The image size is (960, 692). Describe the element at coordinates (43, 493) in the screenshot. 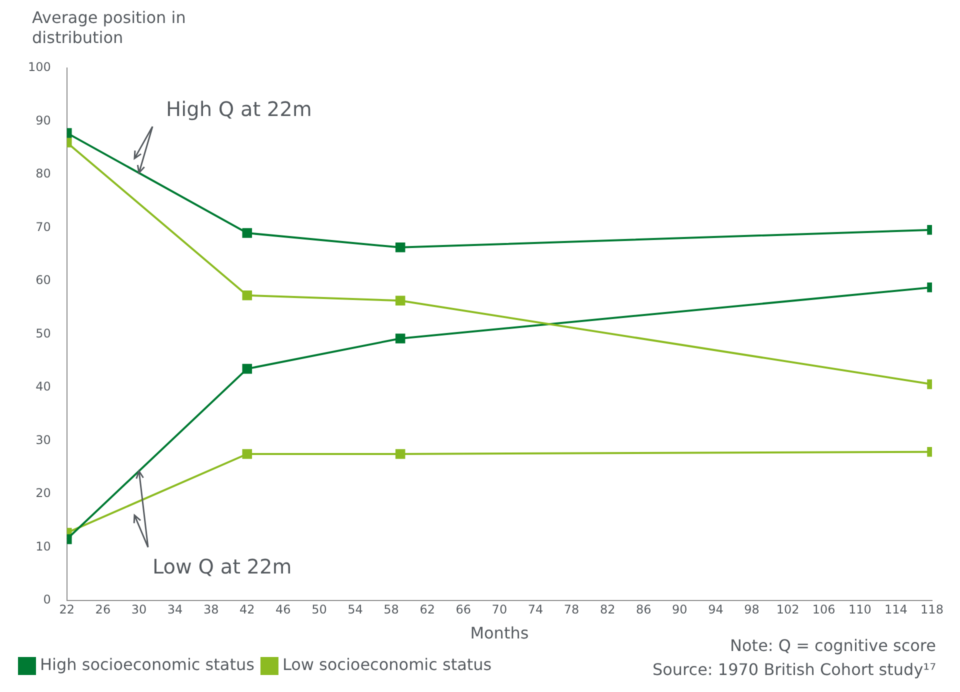

I see `y-tick-label: 20` at that location.